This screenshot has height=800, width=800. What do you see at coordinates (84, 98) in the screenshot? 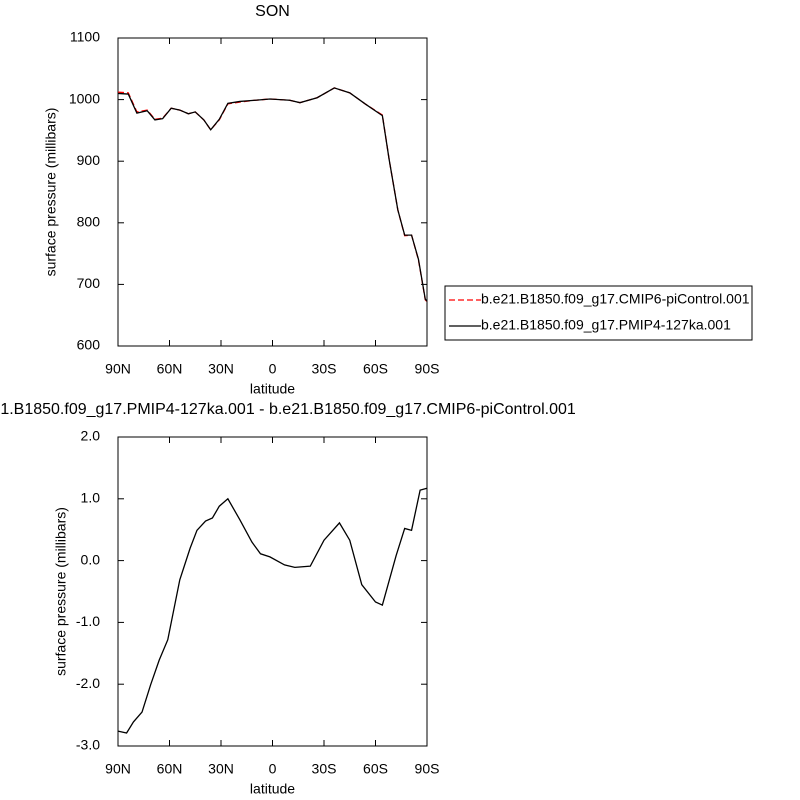
I see `y-tick-label: 1000` at bounding box center [84, 98].